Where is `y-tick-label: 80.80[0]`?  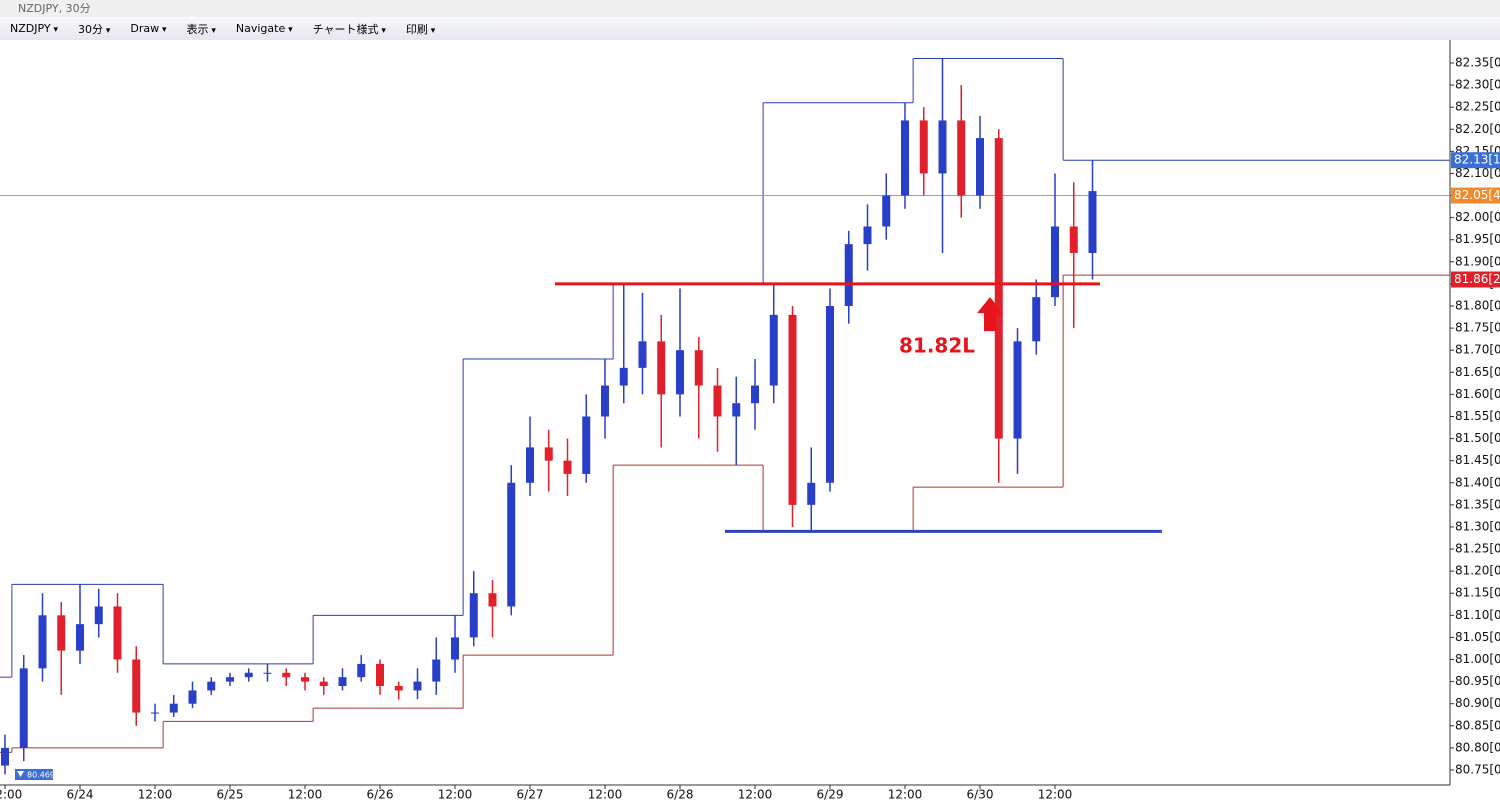 y-tick-label: 80.80[0] is located at coordinates (1477, 747).